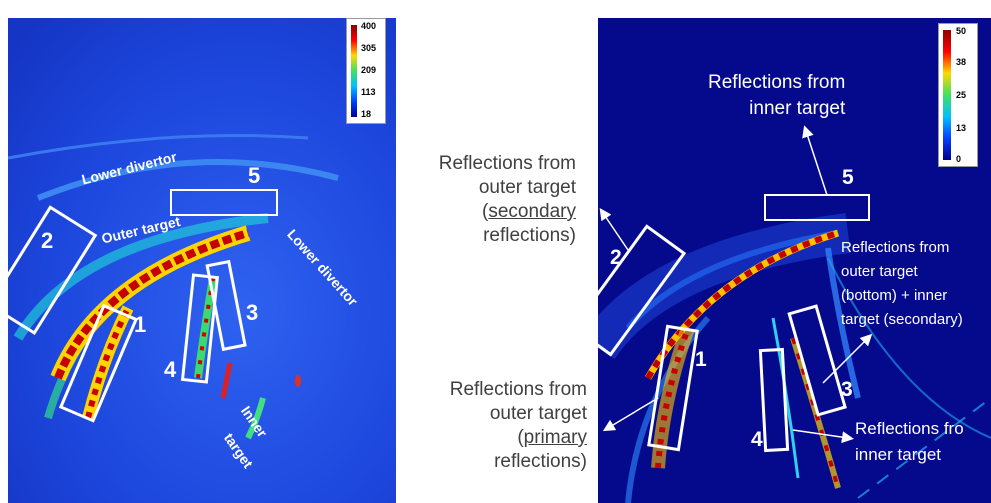  What do you see at coordinates (815, 160) in the screenshot?
I see `arrow-inner-top` at bounding box center [815, 160].